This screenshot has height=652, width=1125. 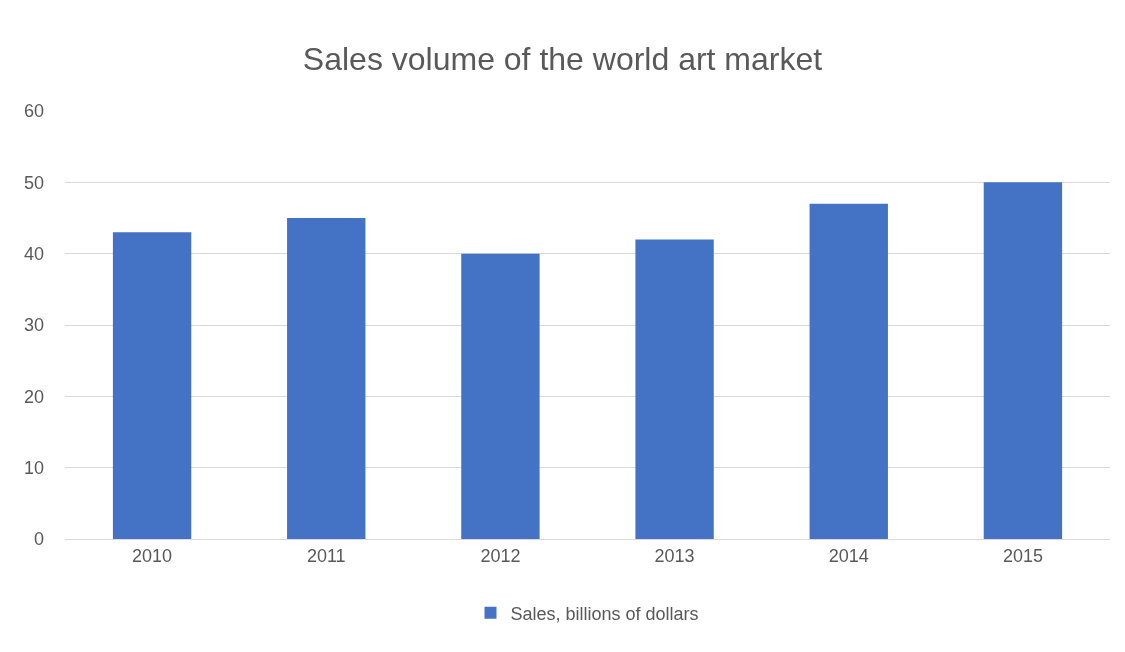 What do you see at coordinates (33, 467) in the screenshot?
I see `y-tick-label: 10` at bounding box center [33, 467].